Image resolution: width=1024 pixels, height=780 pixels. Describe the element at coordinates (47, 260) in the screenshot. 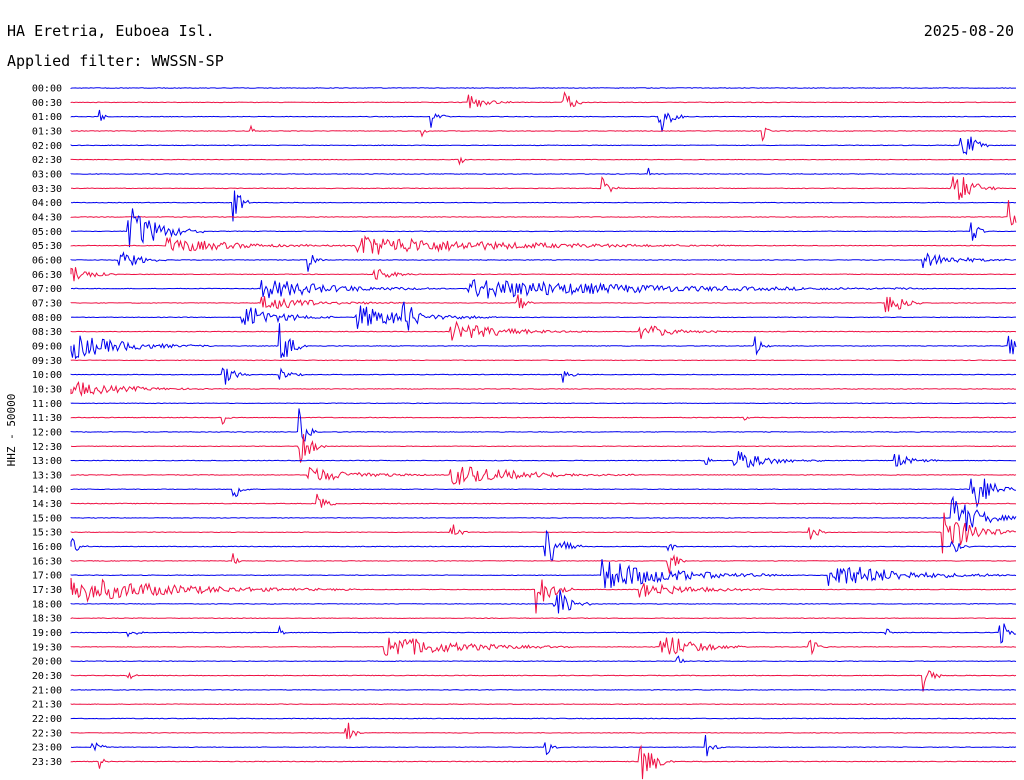

I see `time-tick-label: 06:00` at that location.